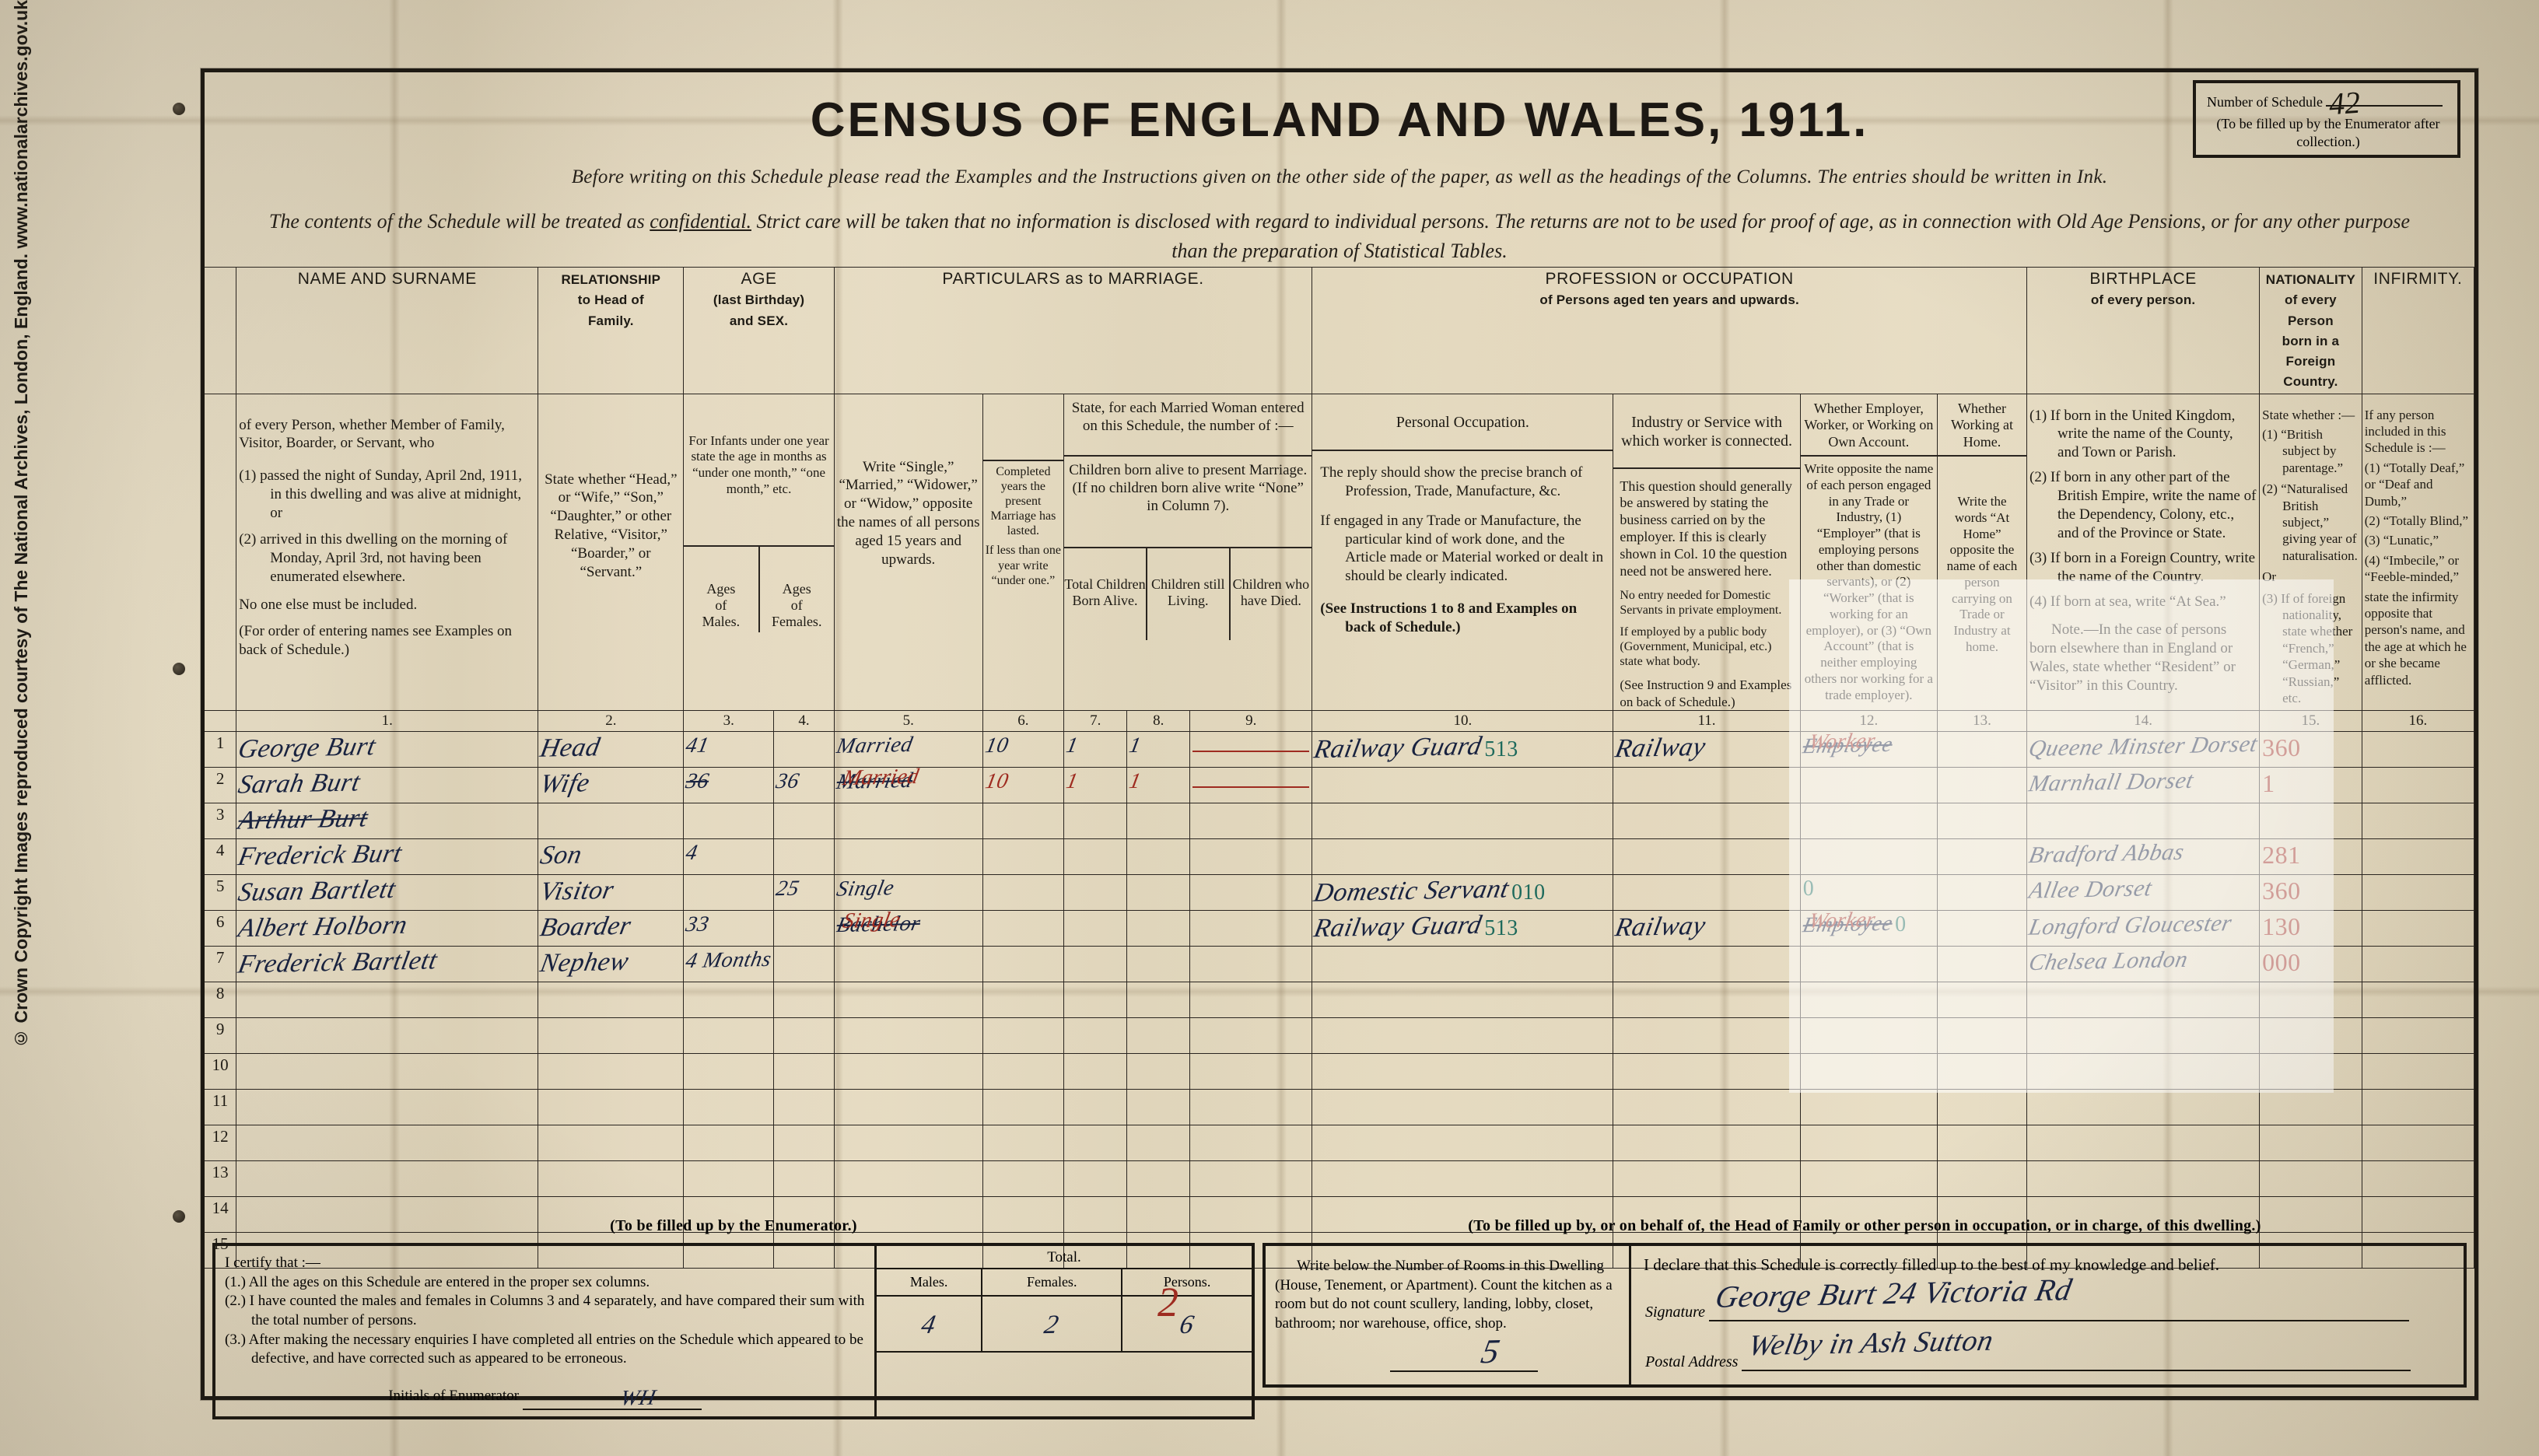  What do you see at coordinates (1464, 1349) in the screenshot?
I see `rooms-value-field: 5` at bounding box center [1464, 1349].